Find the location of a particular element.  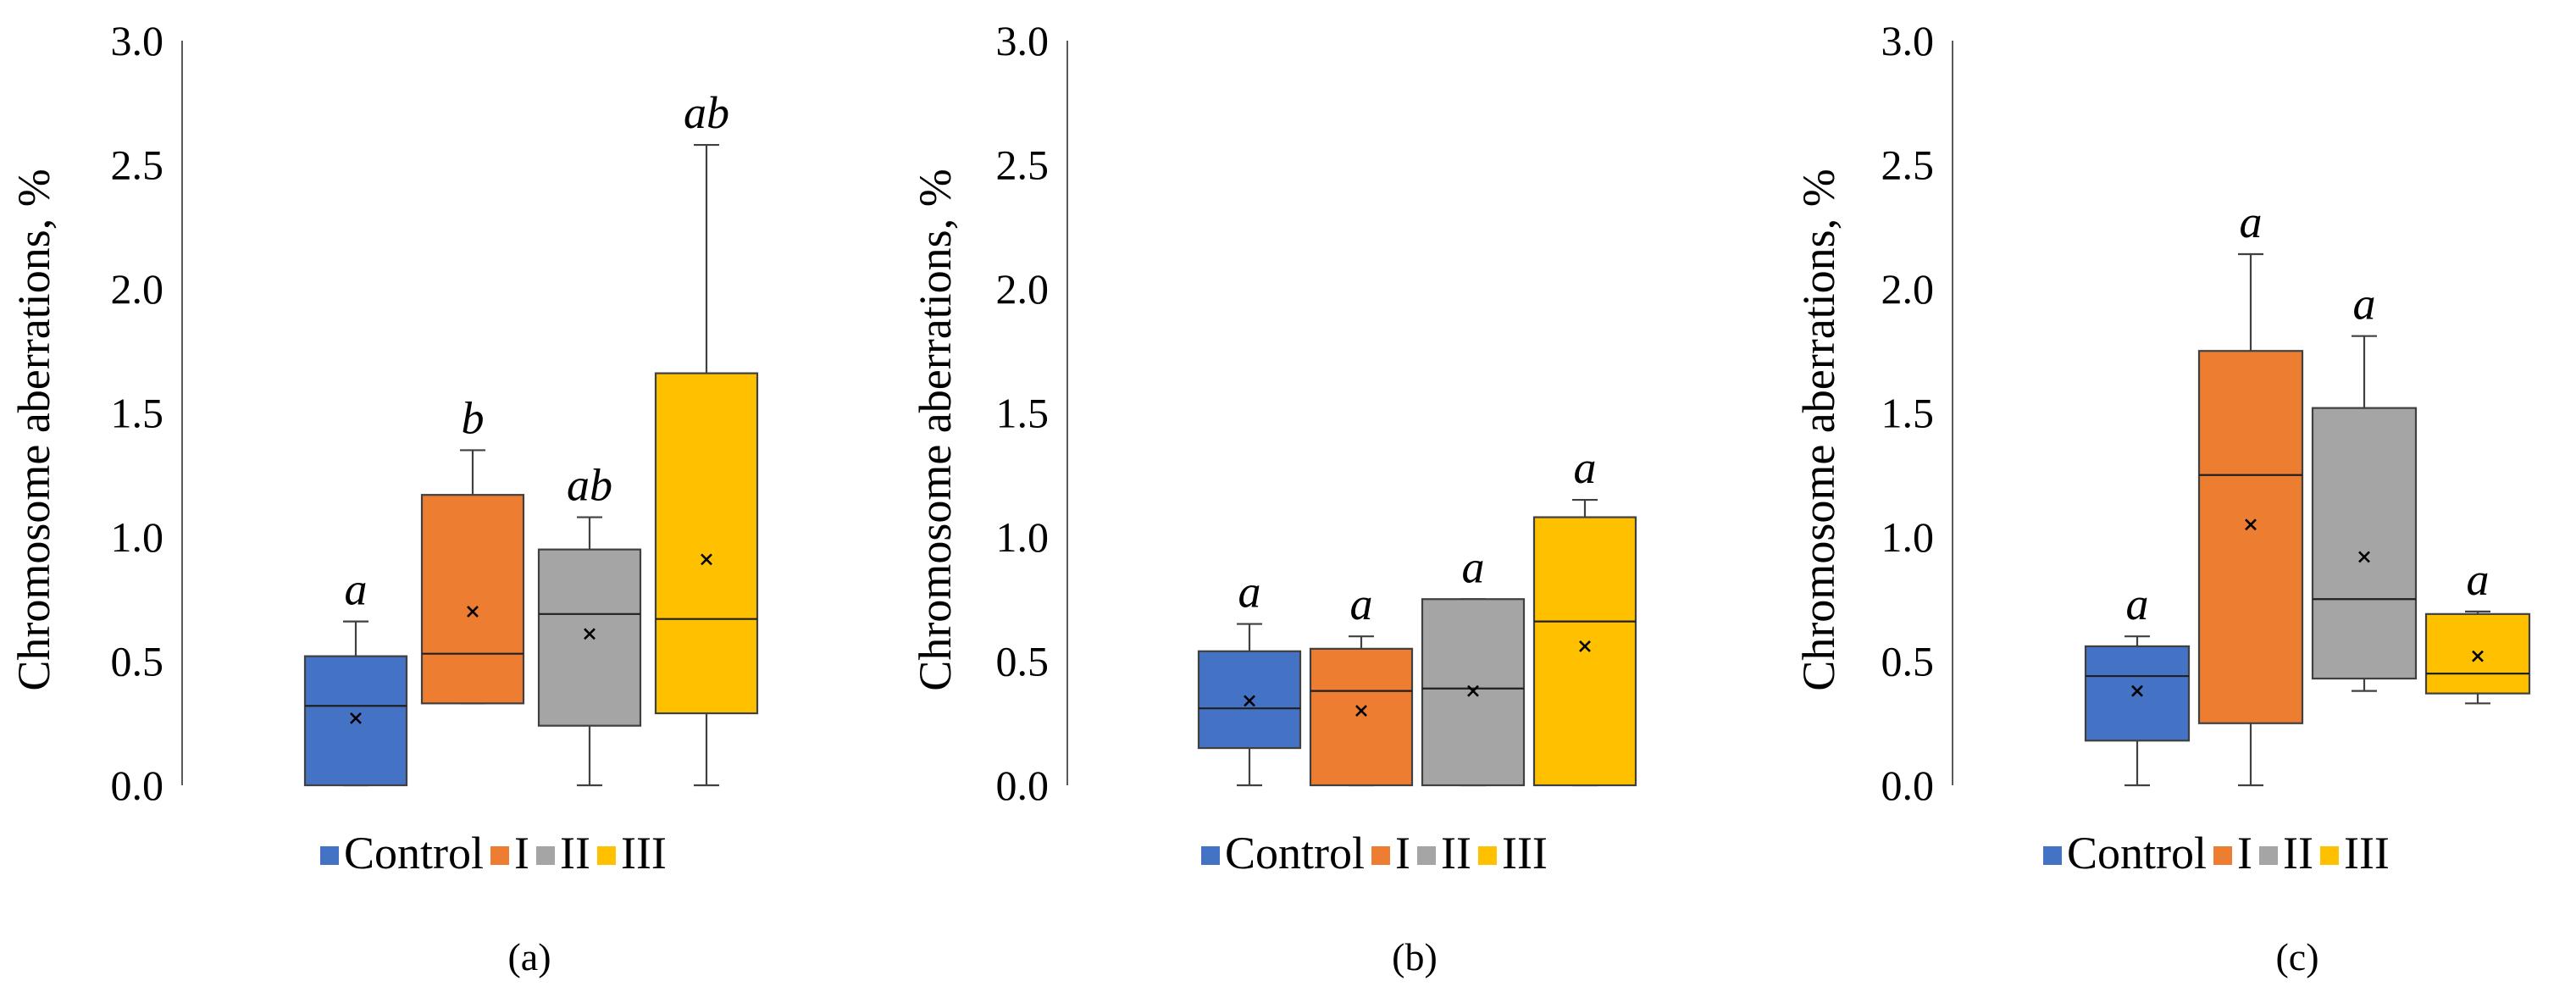

panel-label: (a) is located at coordinates (529, 956).